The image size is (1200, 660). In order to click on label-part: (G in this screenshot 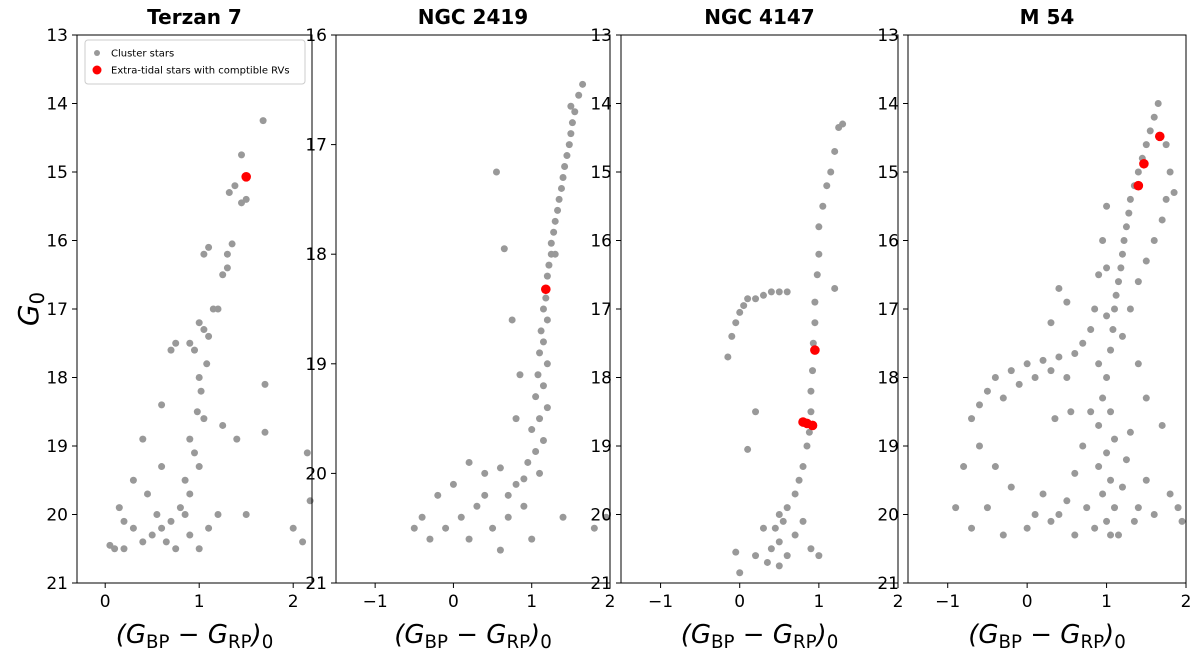, I will do `click(131, 635)`.